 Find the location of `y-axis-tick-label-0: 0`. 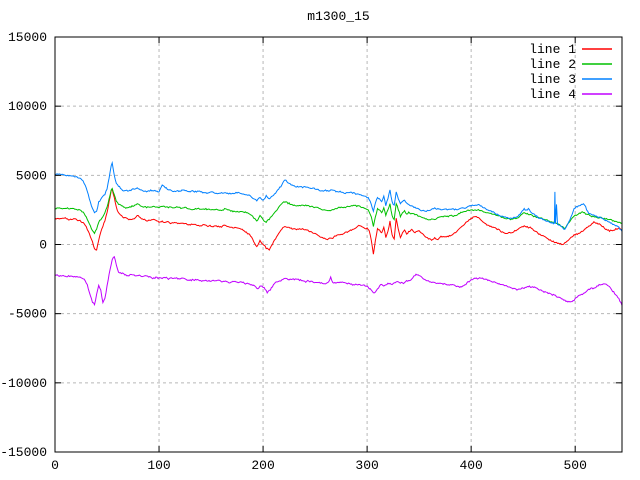

y-axis-tick-label-0: 0 is located at coordinates (43, 245).